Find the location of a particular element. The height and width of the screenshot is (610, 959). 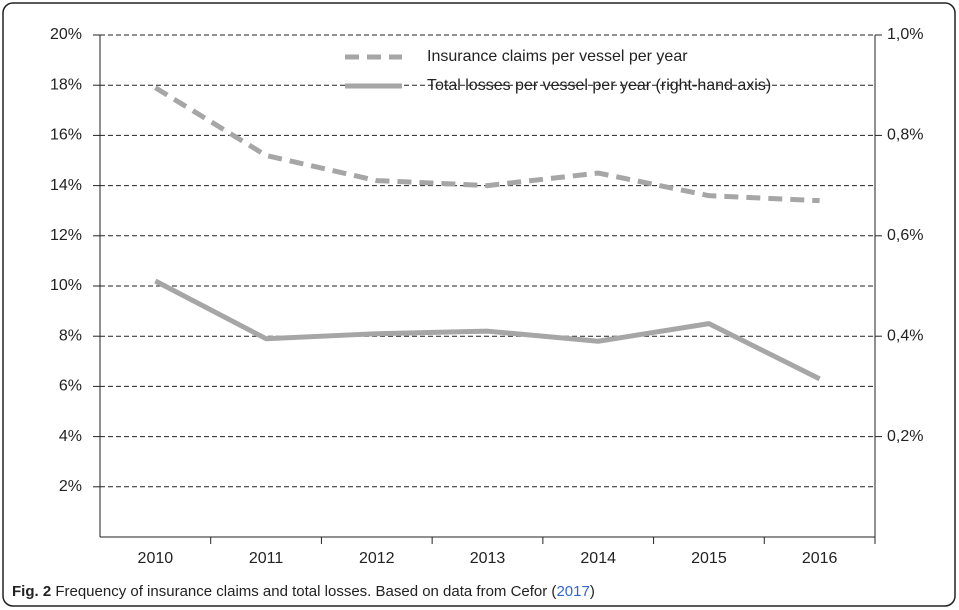

x-tick-label: 2015 is located at coordinates (709, 558).